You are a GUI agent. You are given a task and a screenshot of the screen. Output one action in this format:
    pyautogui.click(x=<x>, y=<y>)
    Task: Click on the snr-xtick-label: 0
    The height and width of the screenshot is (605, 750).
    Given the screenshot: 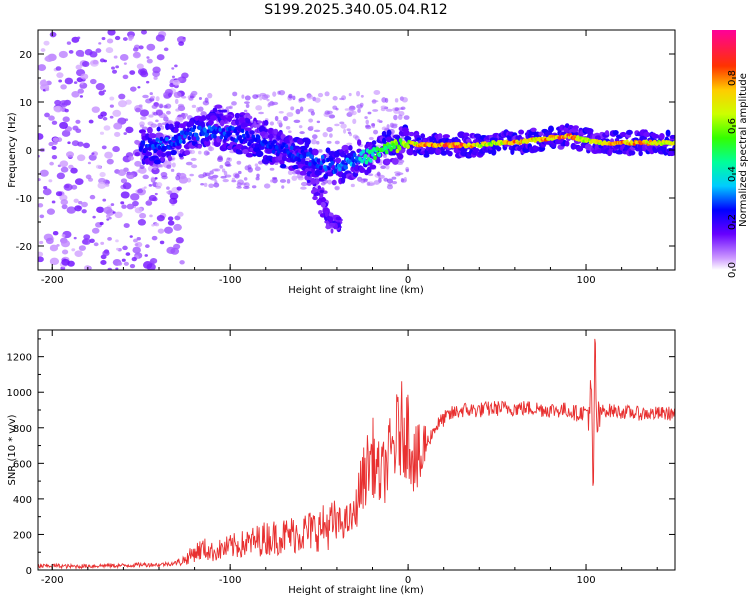 What is the action you would take?
    pyautogui.click(x=408, y=580)
    